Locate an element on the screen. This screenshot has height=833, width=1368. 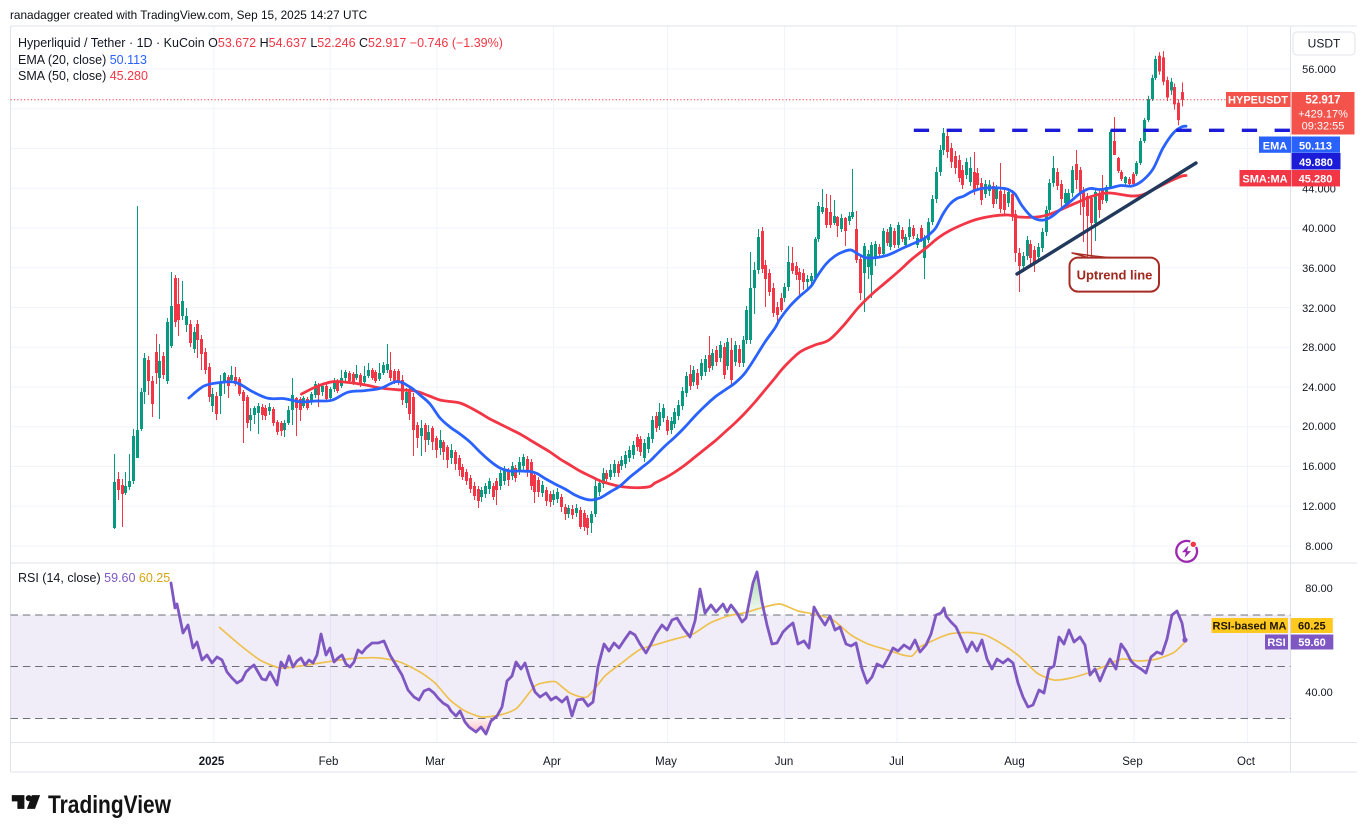
svg-text: 56.000 is located at coordinates (1319, 70).